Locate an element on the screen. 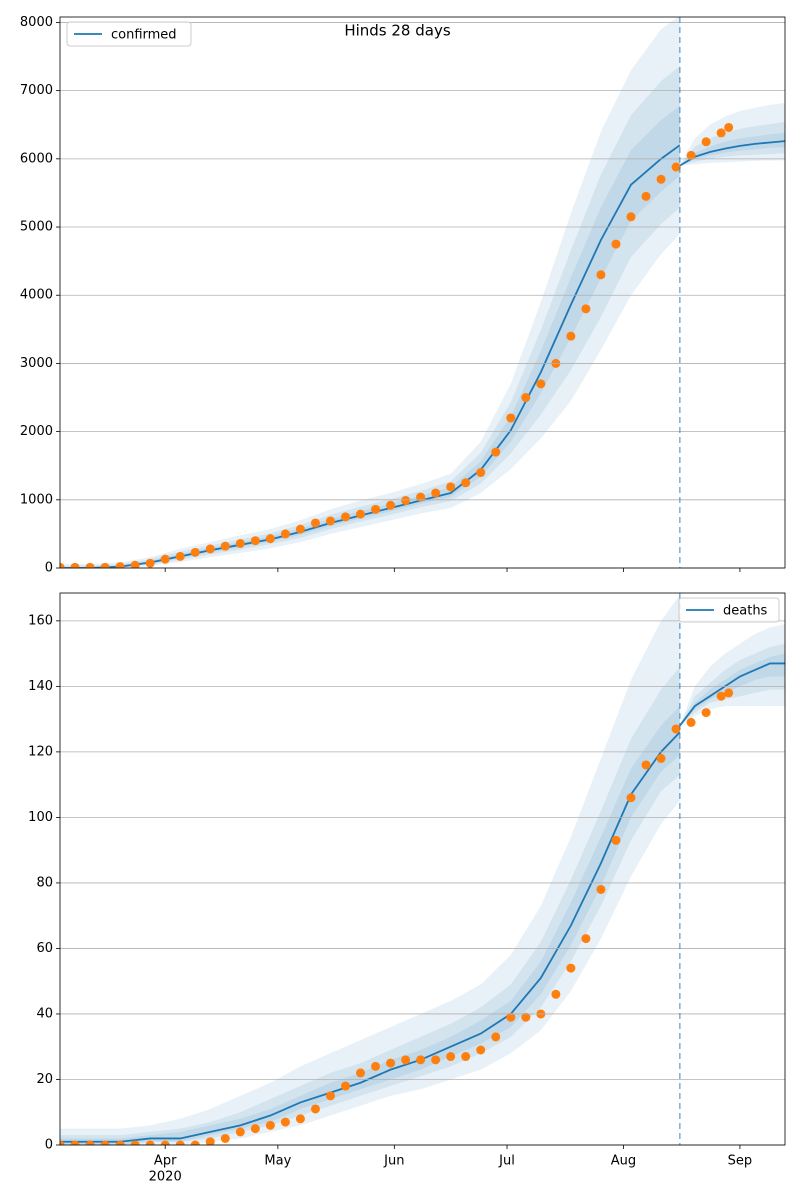  x-tick-label: May is located at coordinates (277, 1161).